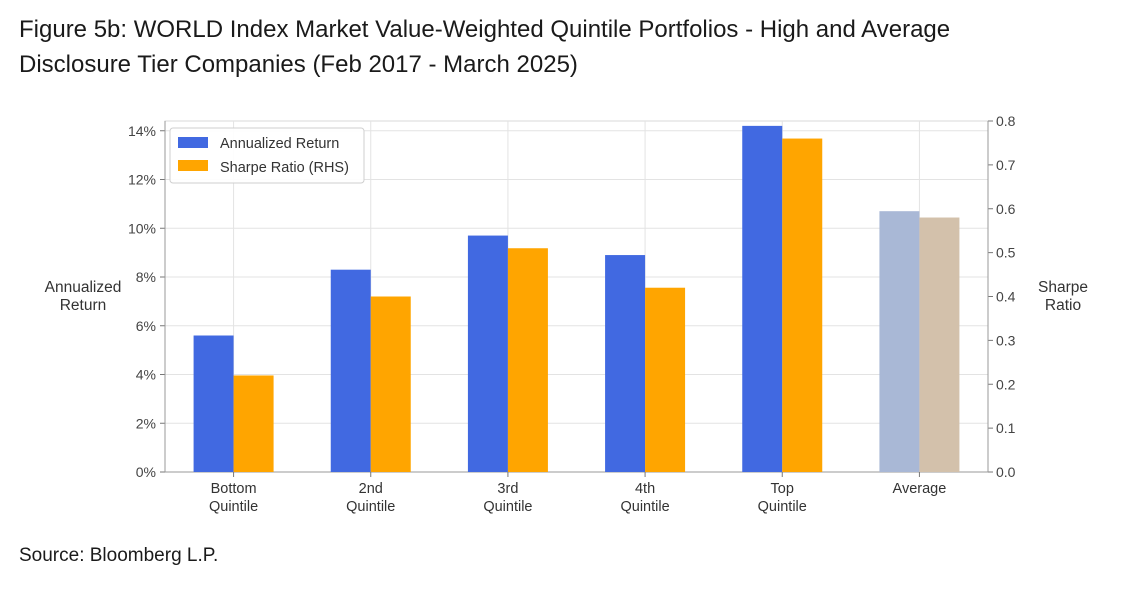 The height and width of the screenshot is (590, 1121). Describe the element at coordinates (146, 472) in the screenshot. I see `tick-label-left: 0%` at that location.